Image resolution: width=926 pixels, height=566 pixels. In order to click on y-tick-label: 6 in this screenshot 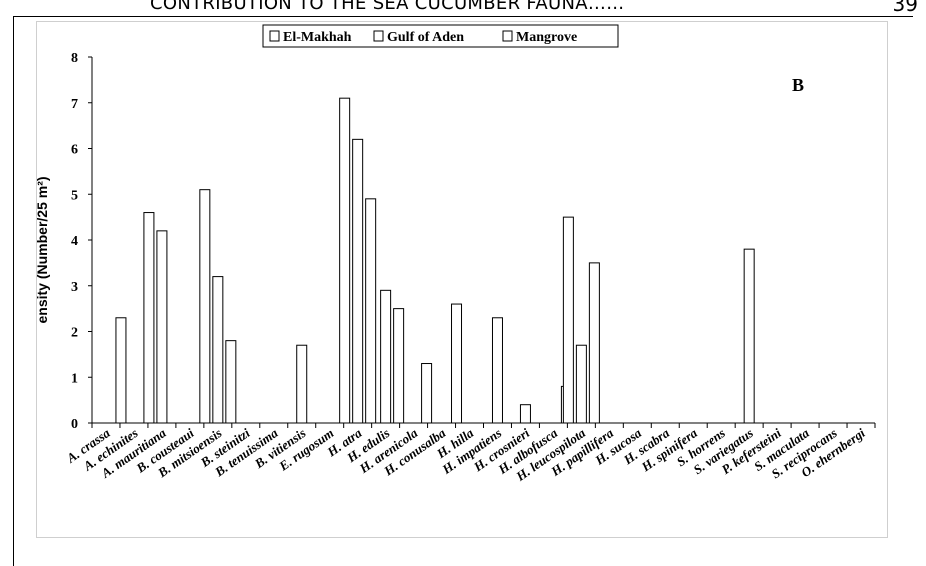, I will do `click(74, 150)`.